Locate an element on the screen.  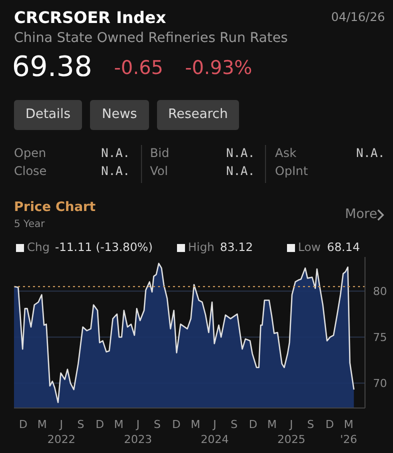
text: Vol is located at coordinates (159, 171).